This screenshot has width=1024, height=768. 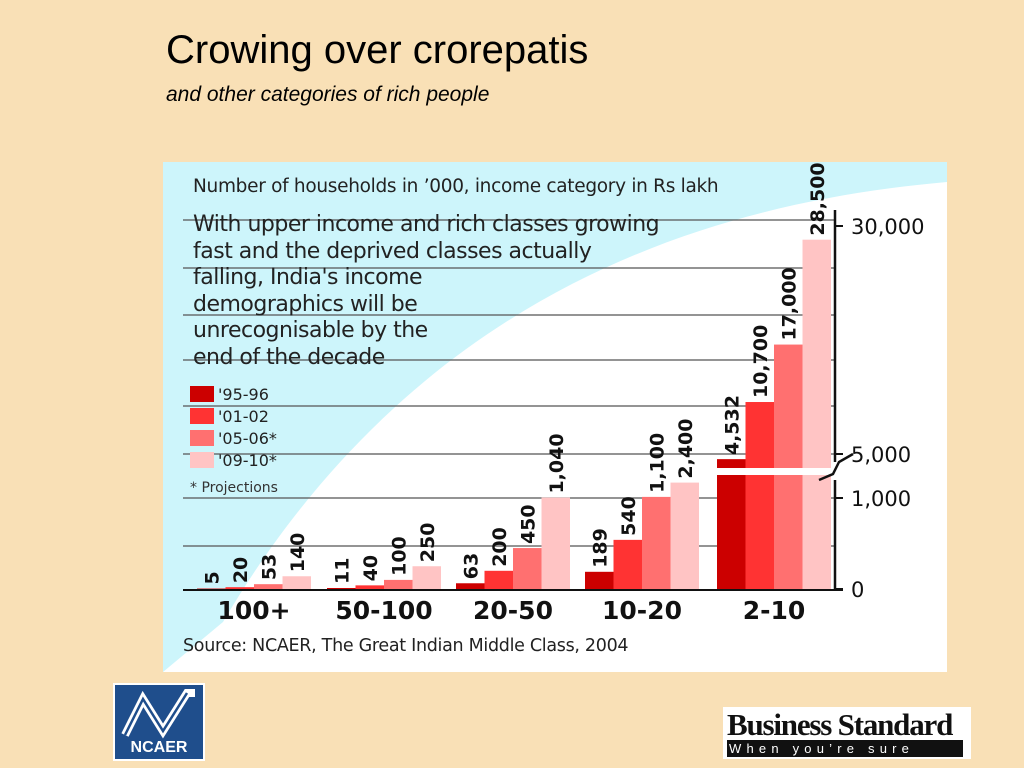 What do you see at coordinates (371, 568) in the screenshot?
I see `bar-value-label: 40` at bounding box center [371, 568].